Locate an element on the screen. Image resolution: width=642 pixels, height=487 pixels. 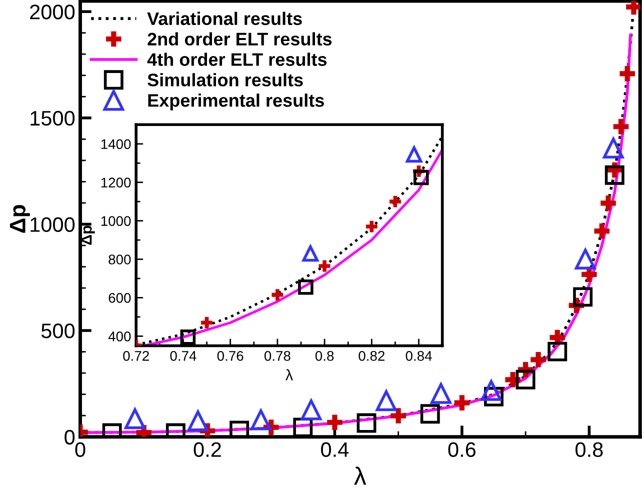
x-tick-label: 0.76 is located at coordinates (230, 356).